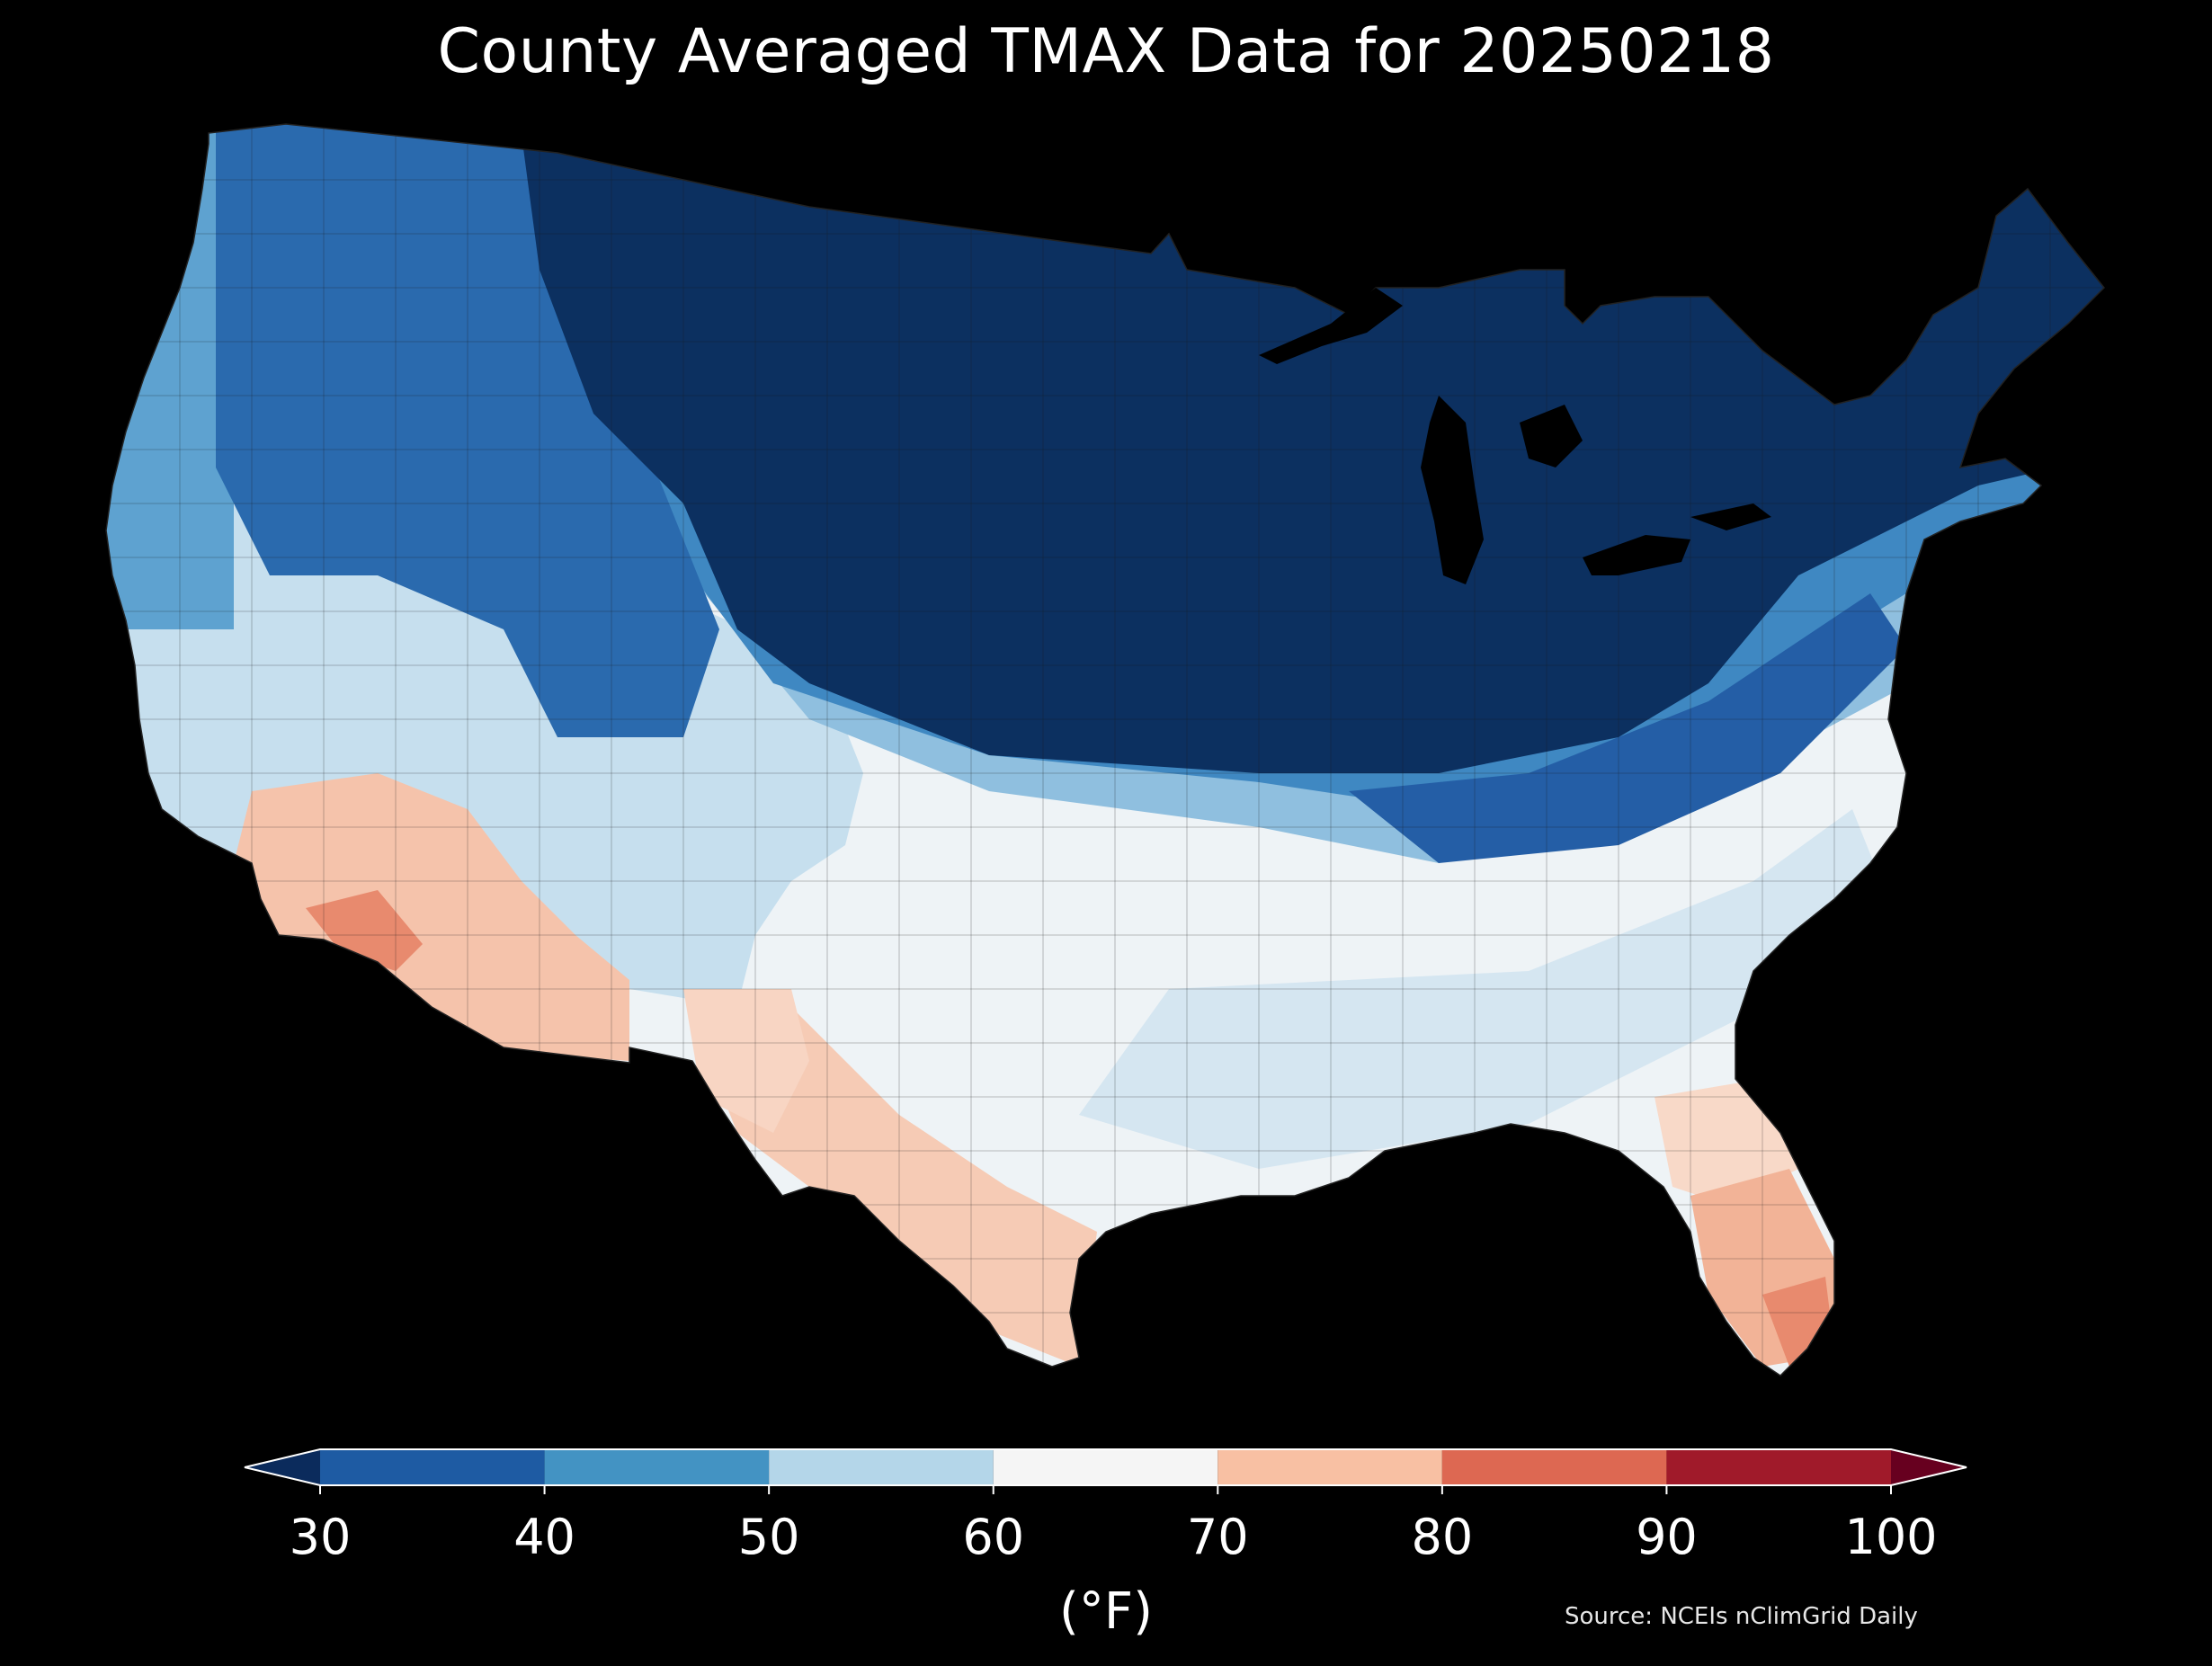 This screenshot has height=1666, width=2212. What do you see at coordinates (1741, 1617) in the screenshot?
I see `source-credit: Source: NCEIs nClimGrid Daily` at bounding box center [1741, 1617].